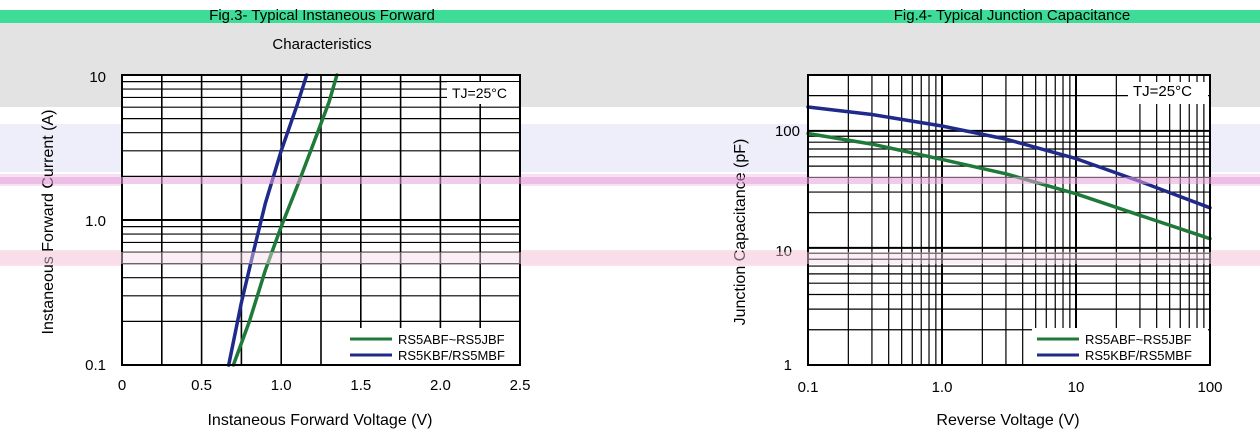 Image resolution: width=1260 pixels, height=436 pixels. Describe the element at coordinates (1009, 186) in the screenshot. I see `series-line-green-fig4` at that location.